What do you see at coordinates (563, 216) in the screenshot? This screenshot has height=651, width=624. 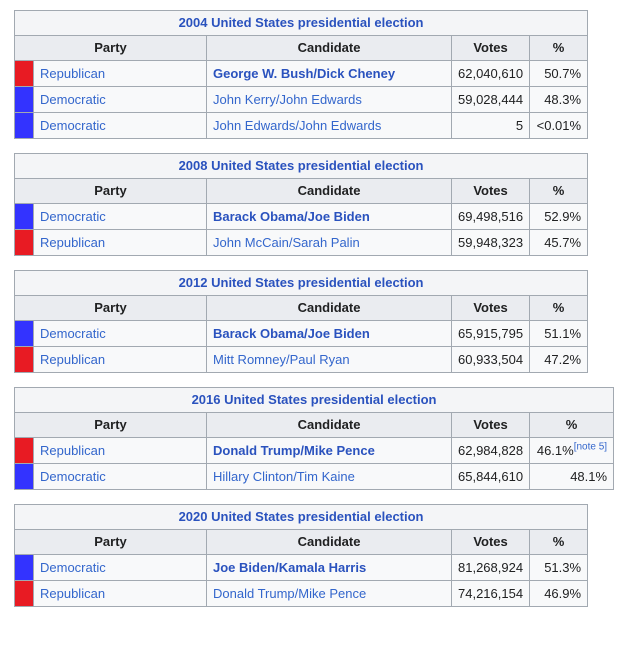 I see `pct-value: 52.9%` at bounding box center [563, 216].